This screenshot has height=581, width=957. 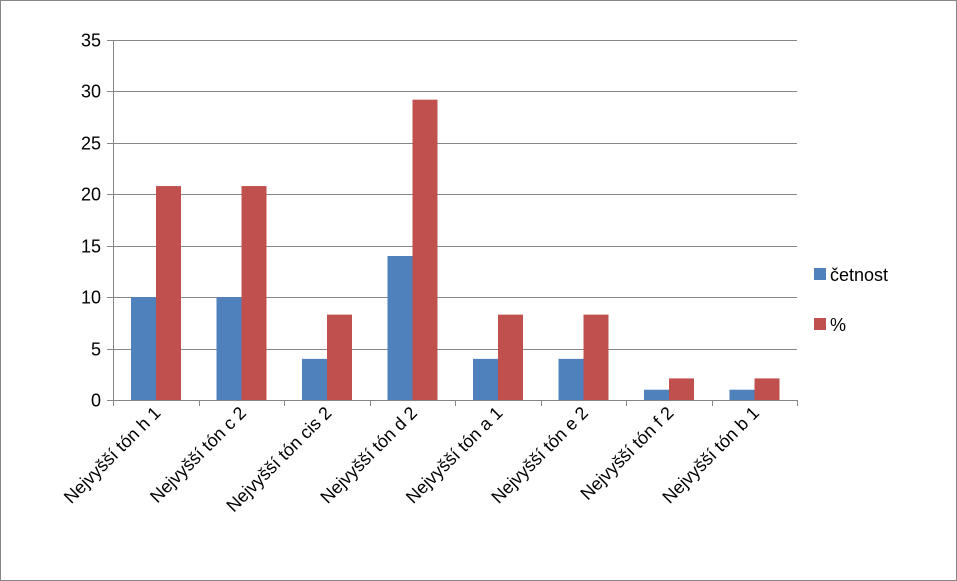 What do you see at coordinates (91, 144) in the screenshot?
I see `y-tick-label: 25` at bounding box center [91, 144].